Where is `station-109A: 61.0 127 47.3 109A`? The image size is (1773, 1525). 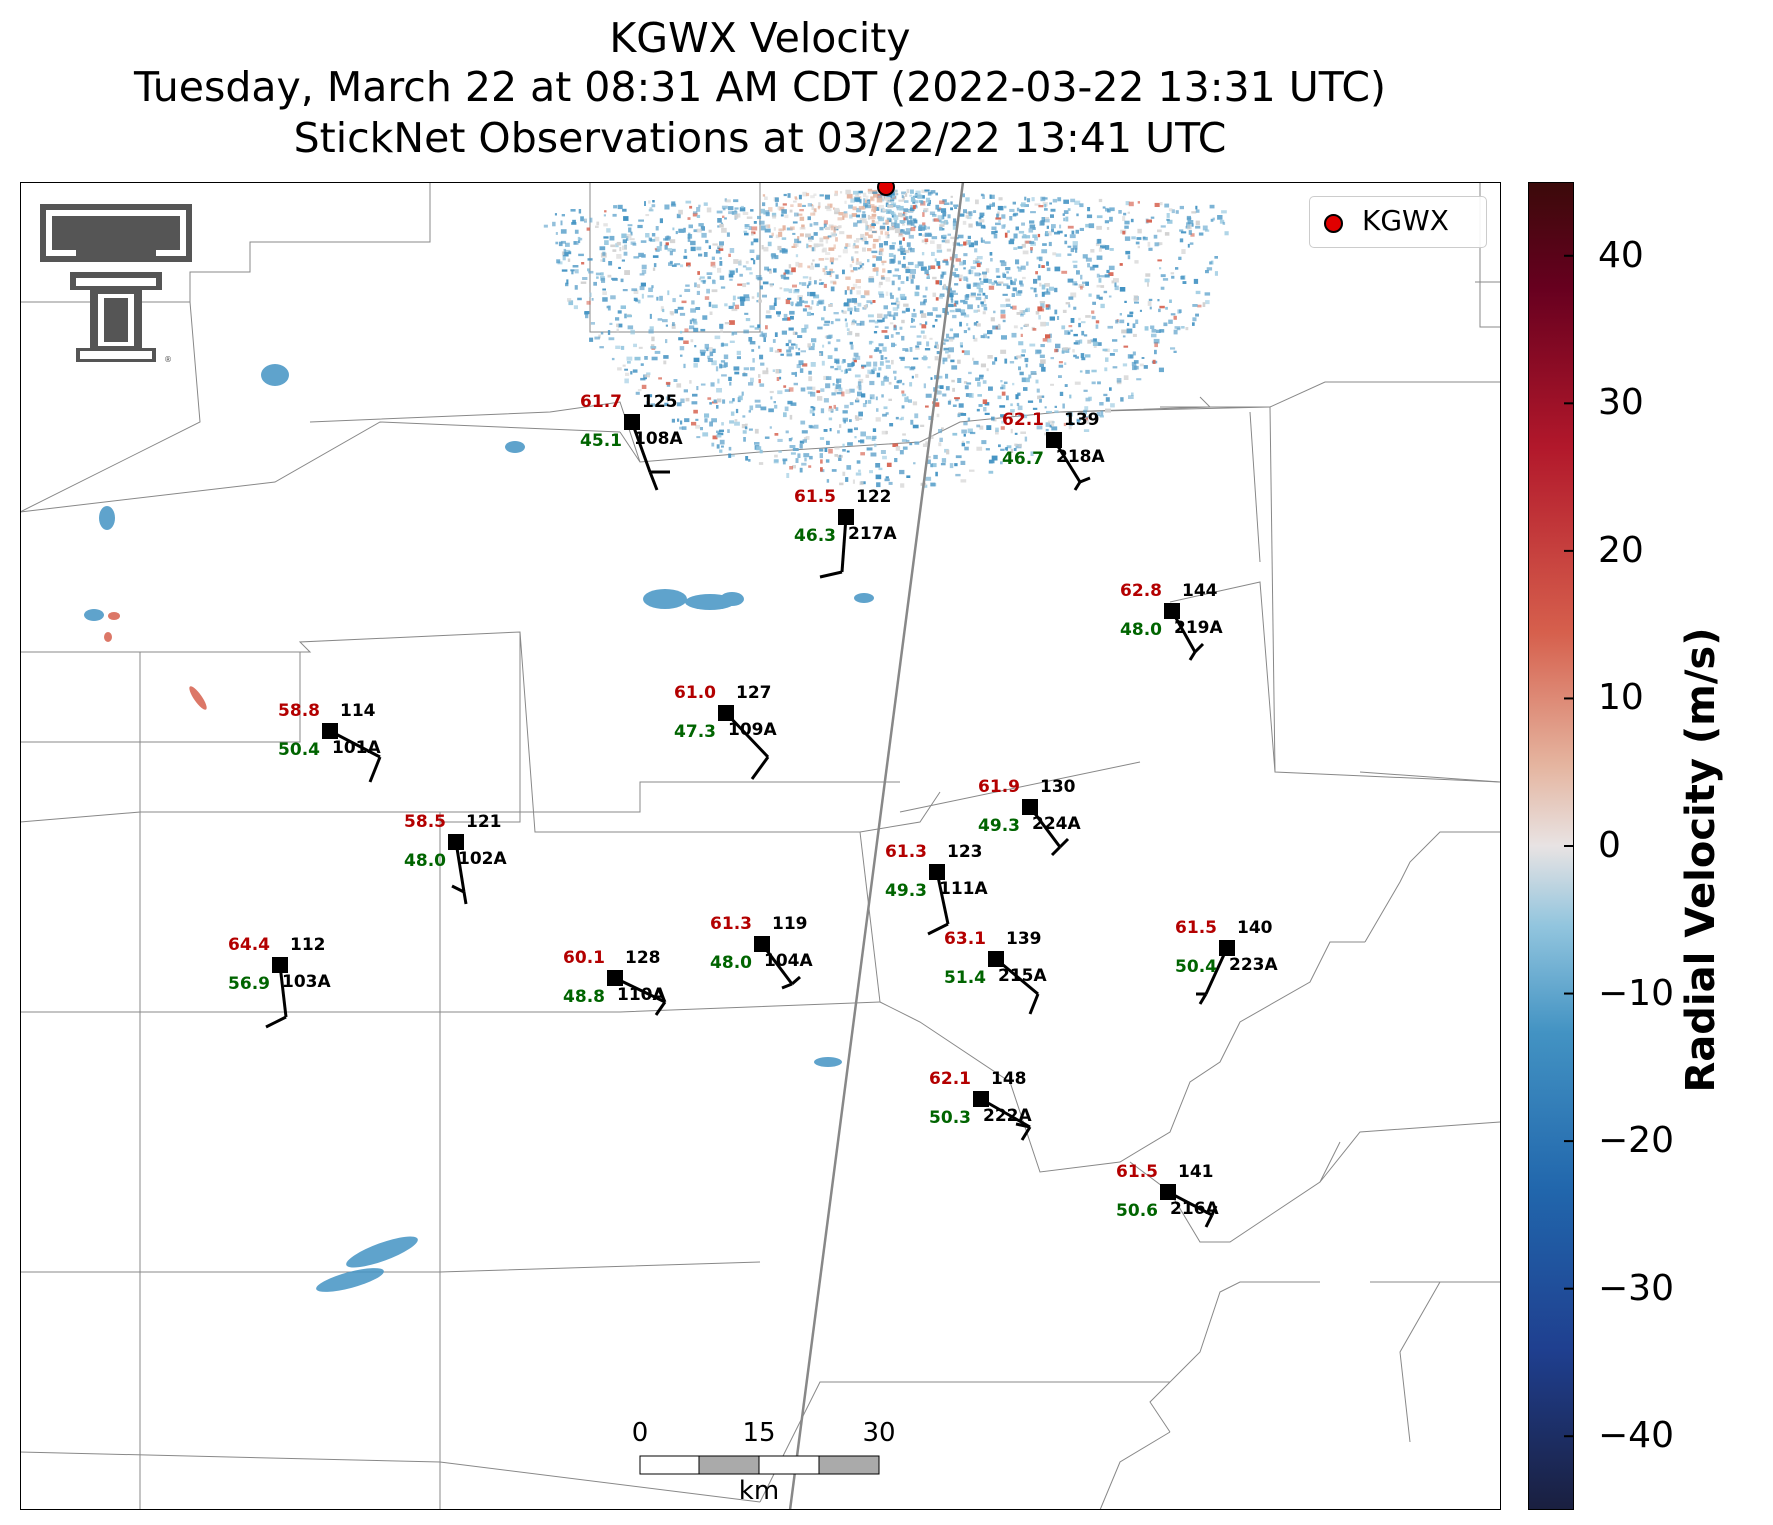
station-109A: 61.0 127 47.3 109A is located at coordinates (725, 731).